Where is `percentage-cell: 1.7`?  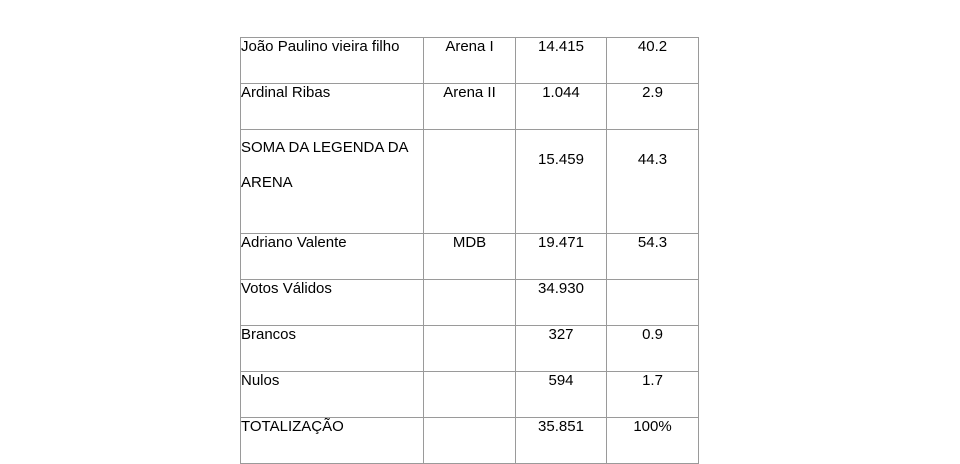
percentage-cell: 1.7 is located at coordinates (652, 394).